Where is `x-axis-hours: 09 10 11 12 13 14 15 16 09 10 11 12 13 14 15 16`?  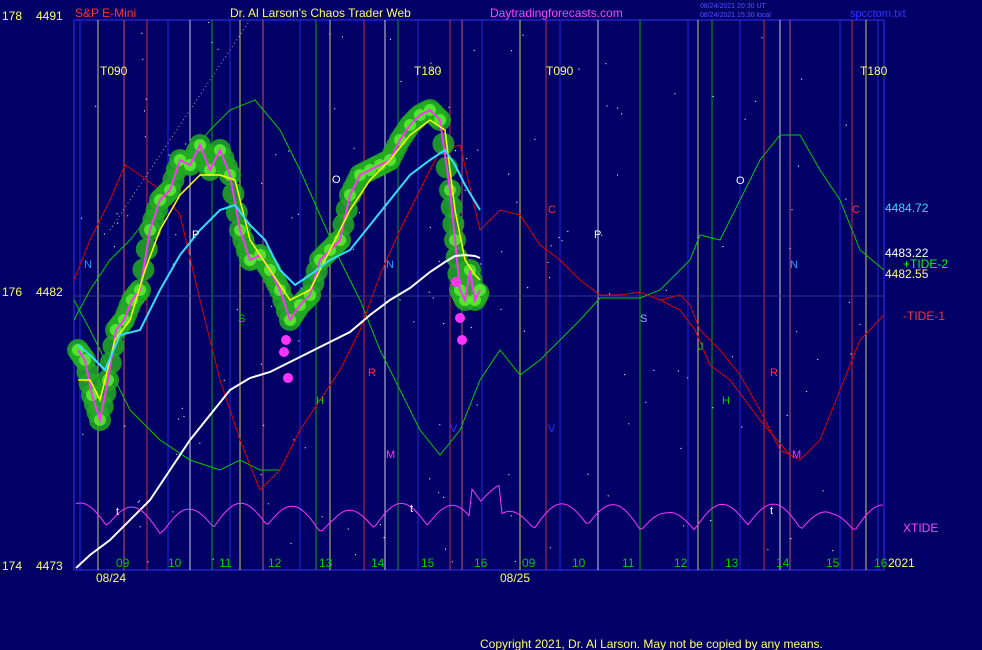 x-axis-hours: 09 10 11 12 13 14 15 16 09 10 11 12 13 14 15 16 is located at coordinates (502, 563).